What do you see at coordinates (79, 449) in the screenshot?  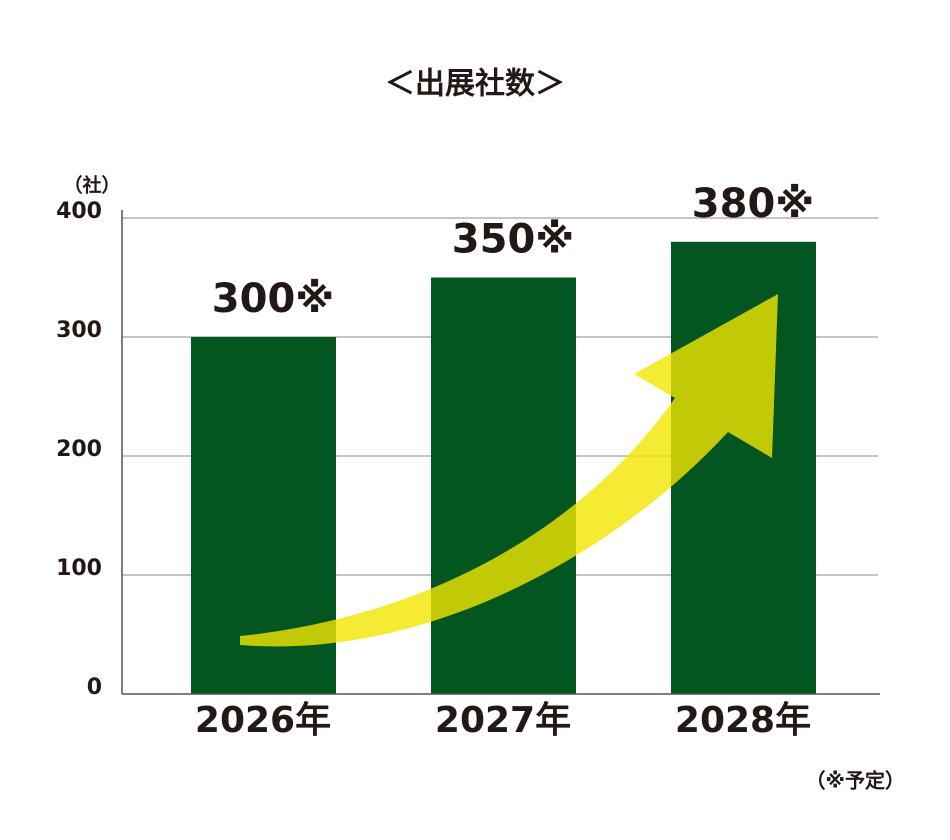 I see `y-tick-label: 200` at bounding box center [79, 449].